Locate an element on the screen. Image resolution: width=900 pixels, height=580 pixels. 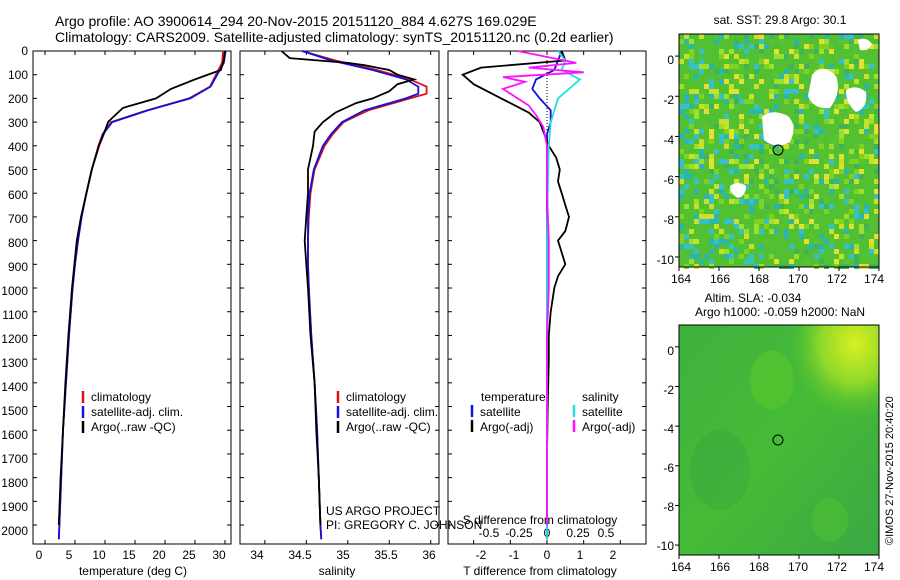
legend-label: Argo(-adj) is located at coordinates (506, 427).